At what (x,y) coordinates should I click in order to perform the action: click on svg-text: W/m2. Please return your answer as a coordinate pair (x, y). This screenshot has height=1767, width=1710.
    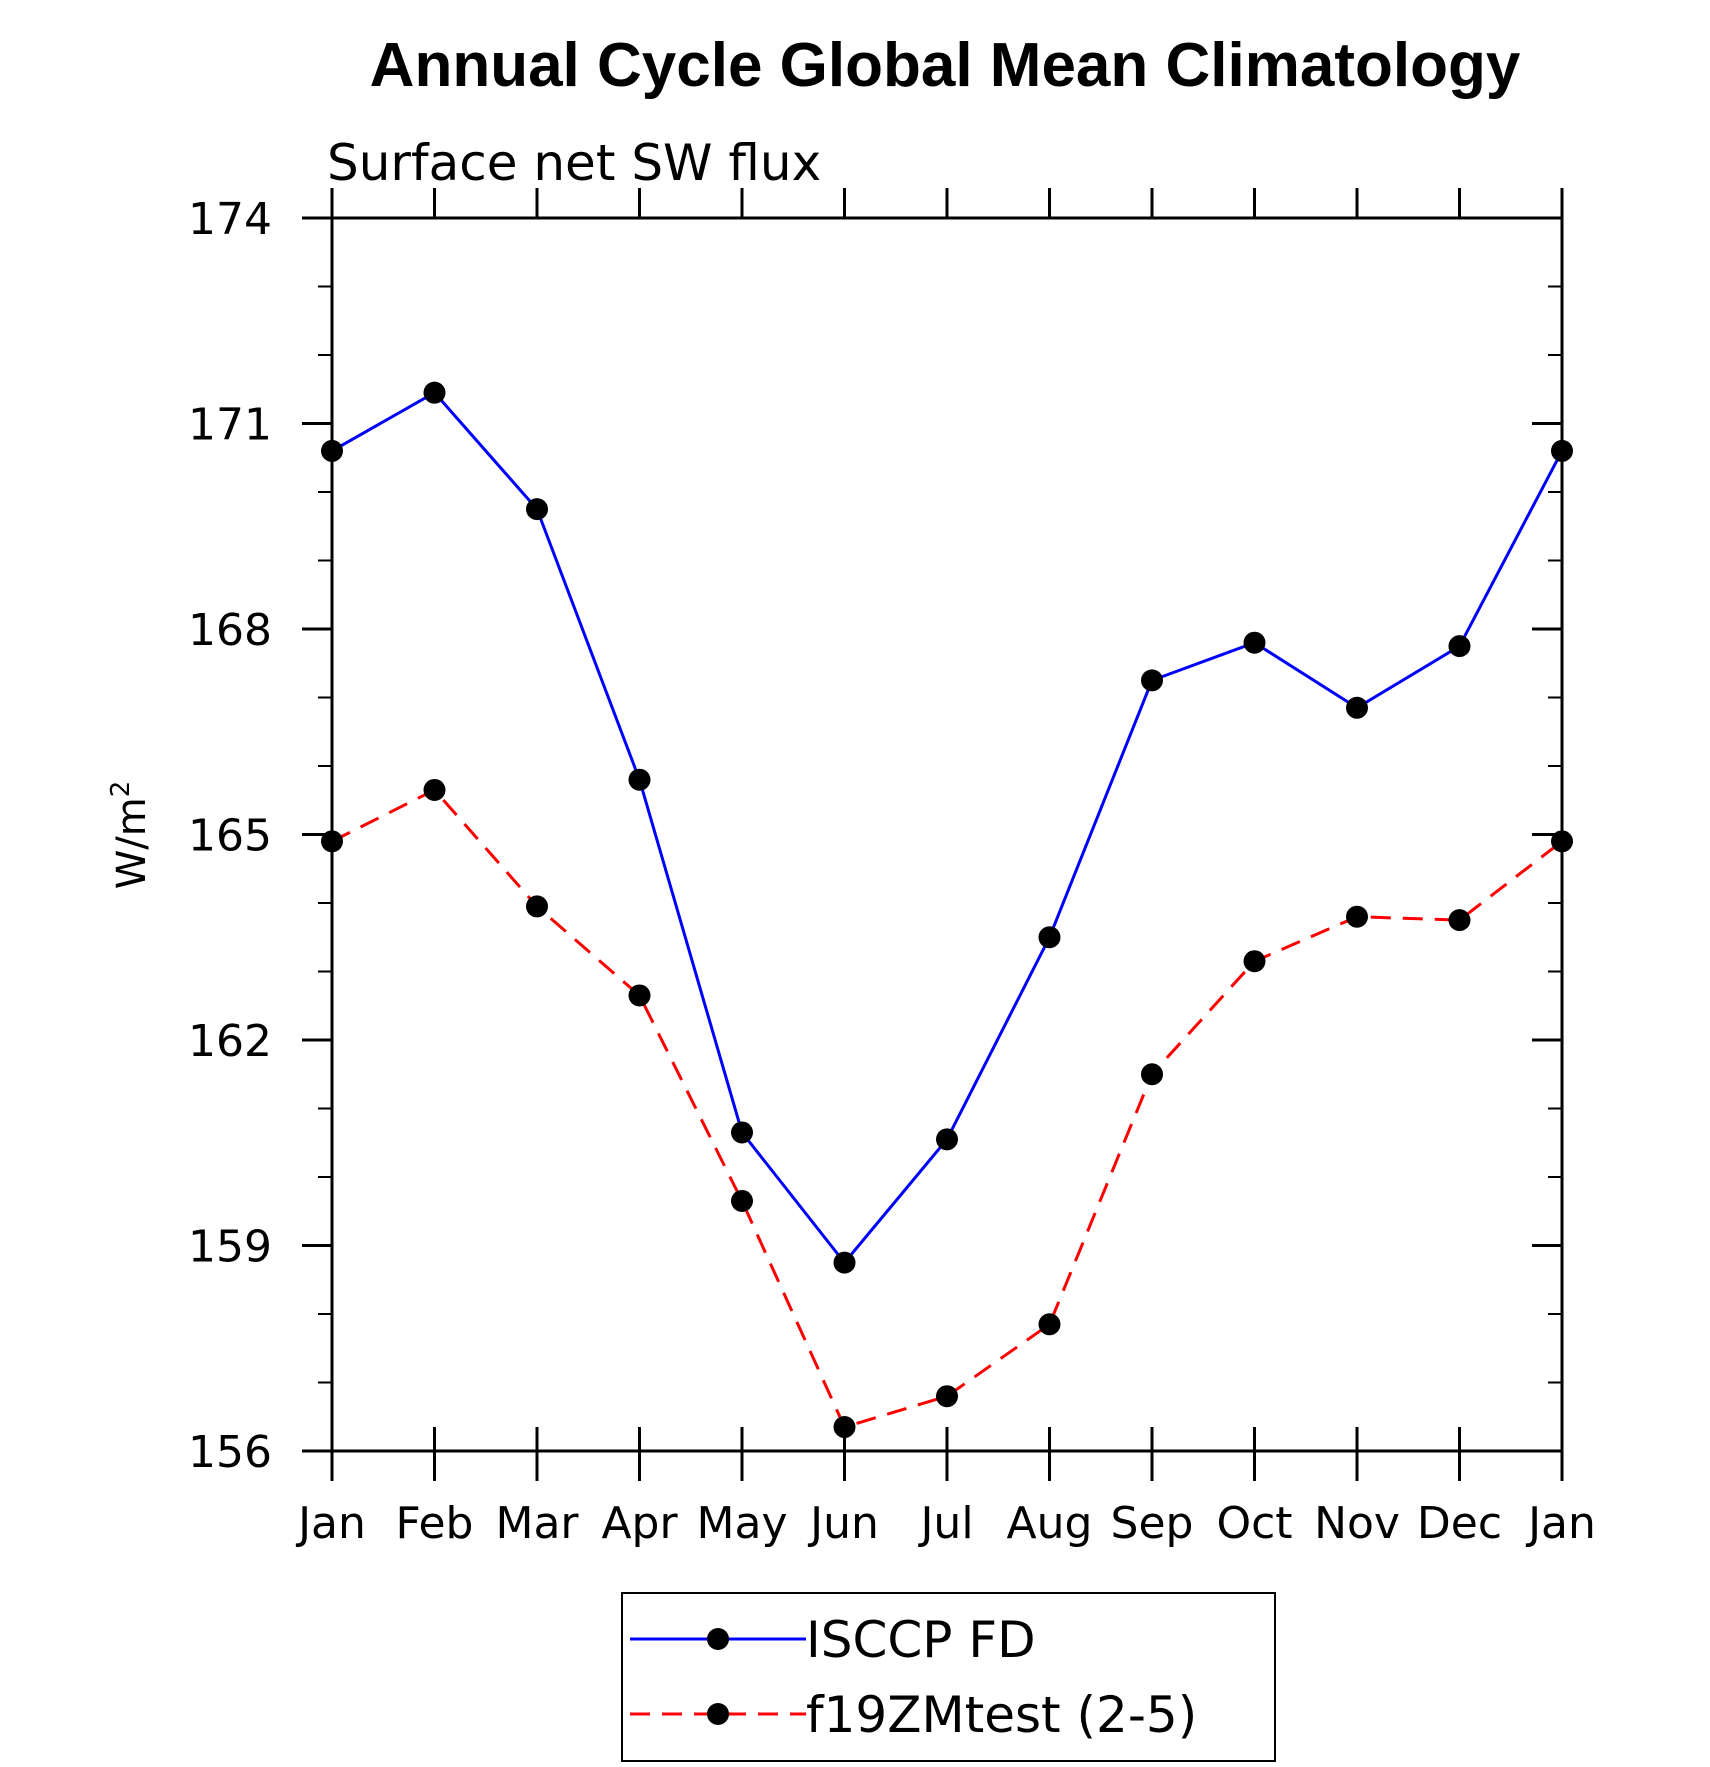
    Looking at the image, I should click on (130, 835).